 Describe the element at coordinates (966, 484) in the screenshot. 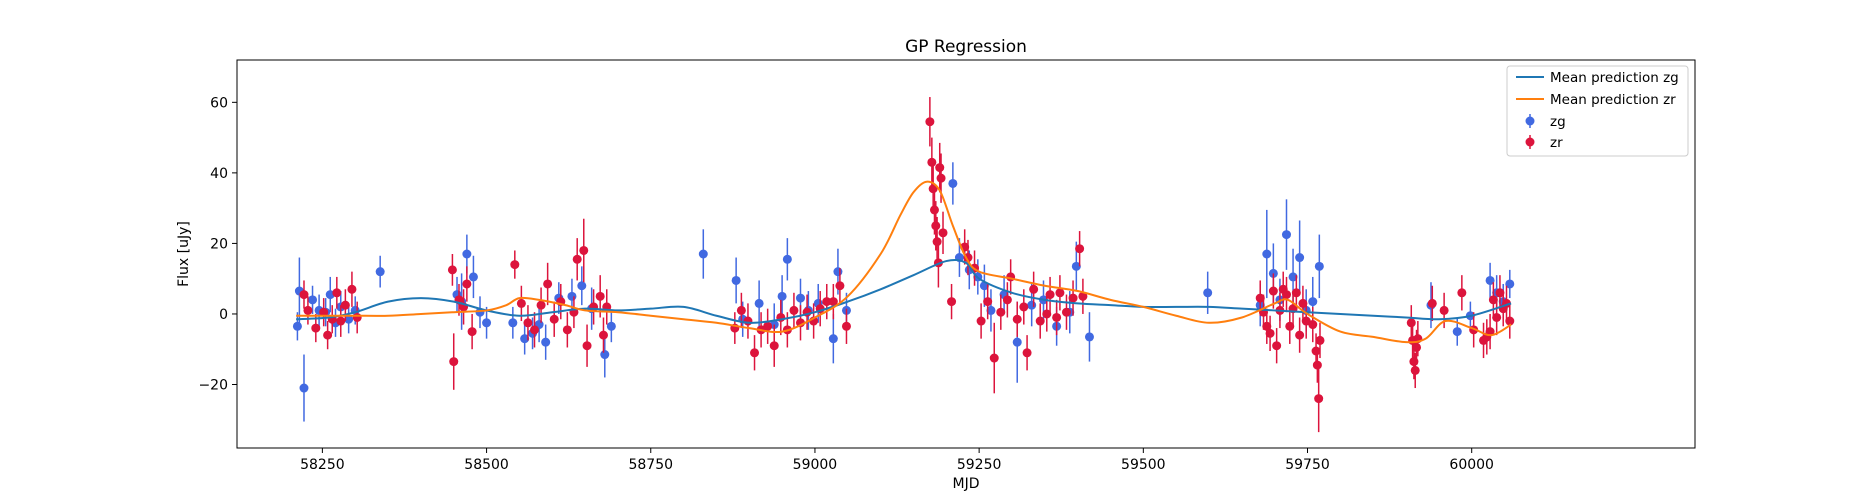

I see `x-axis-label: MJD` at that location.